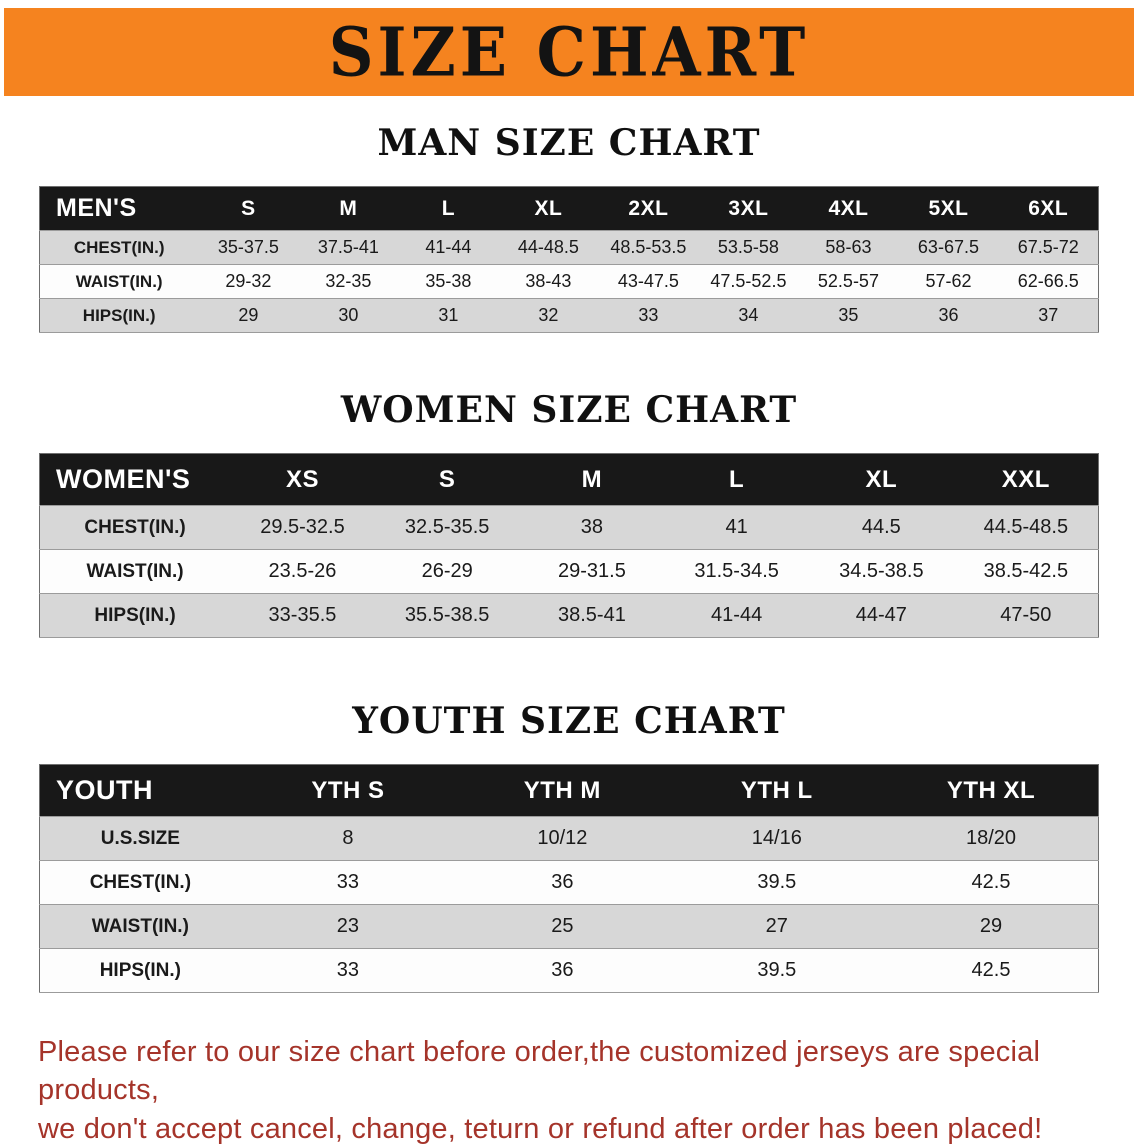 This screenshot has height=1148, width=1138. Describe the element at coordinates (748, 281) in the screenshot. I see `size-value: 47.5-52.5` at that location.